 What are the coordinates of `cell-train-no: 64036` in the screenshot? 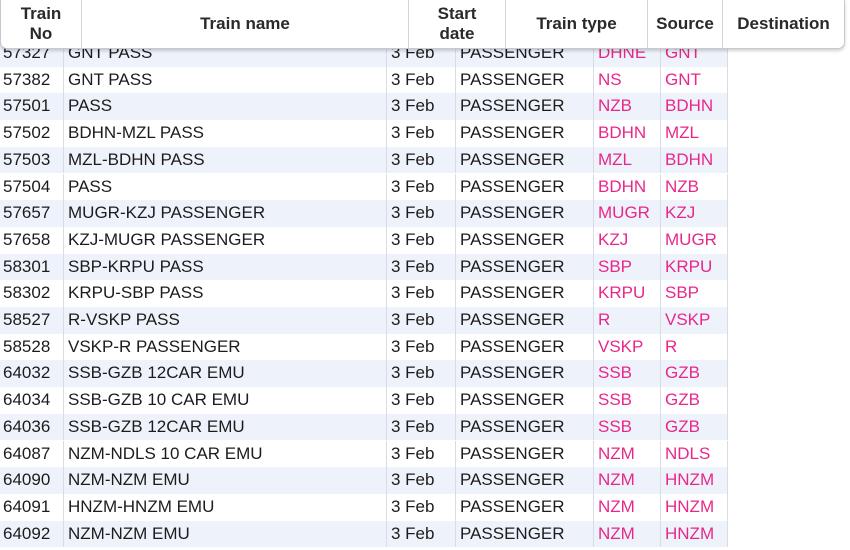 It's located at (27, 426).